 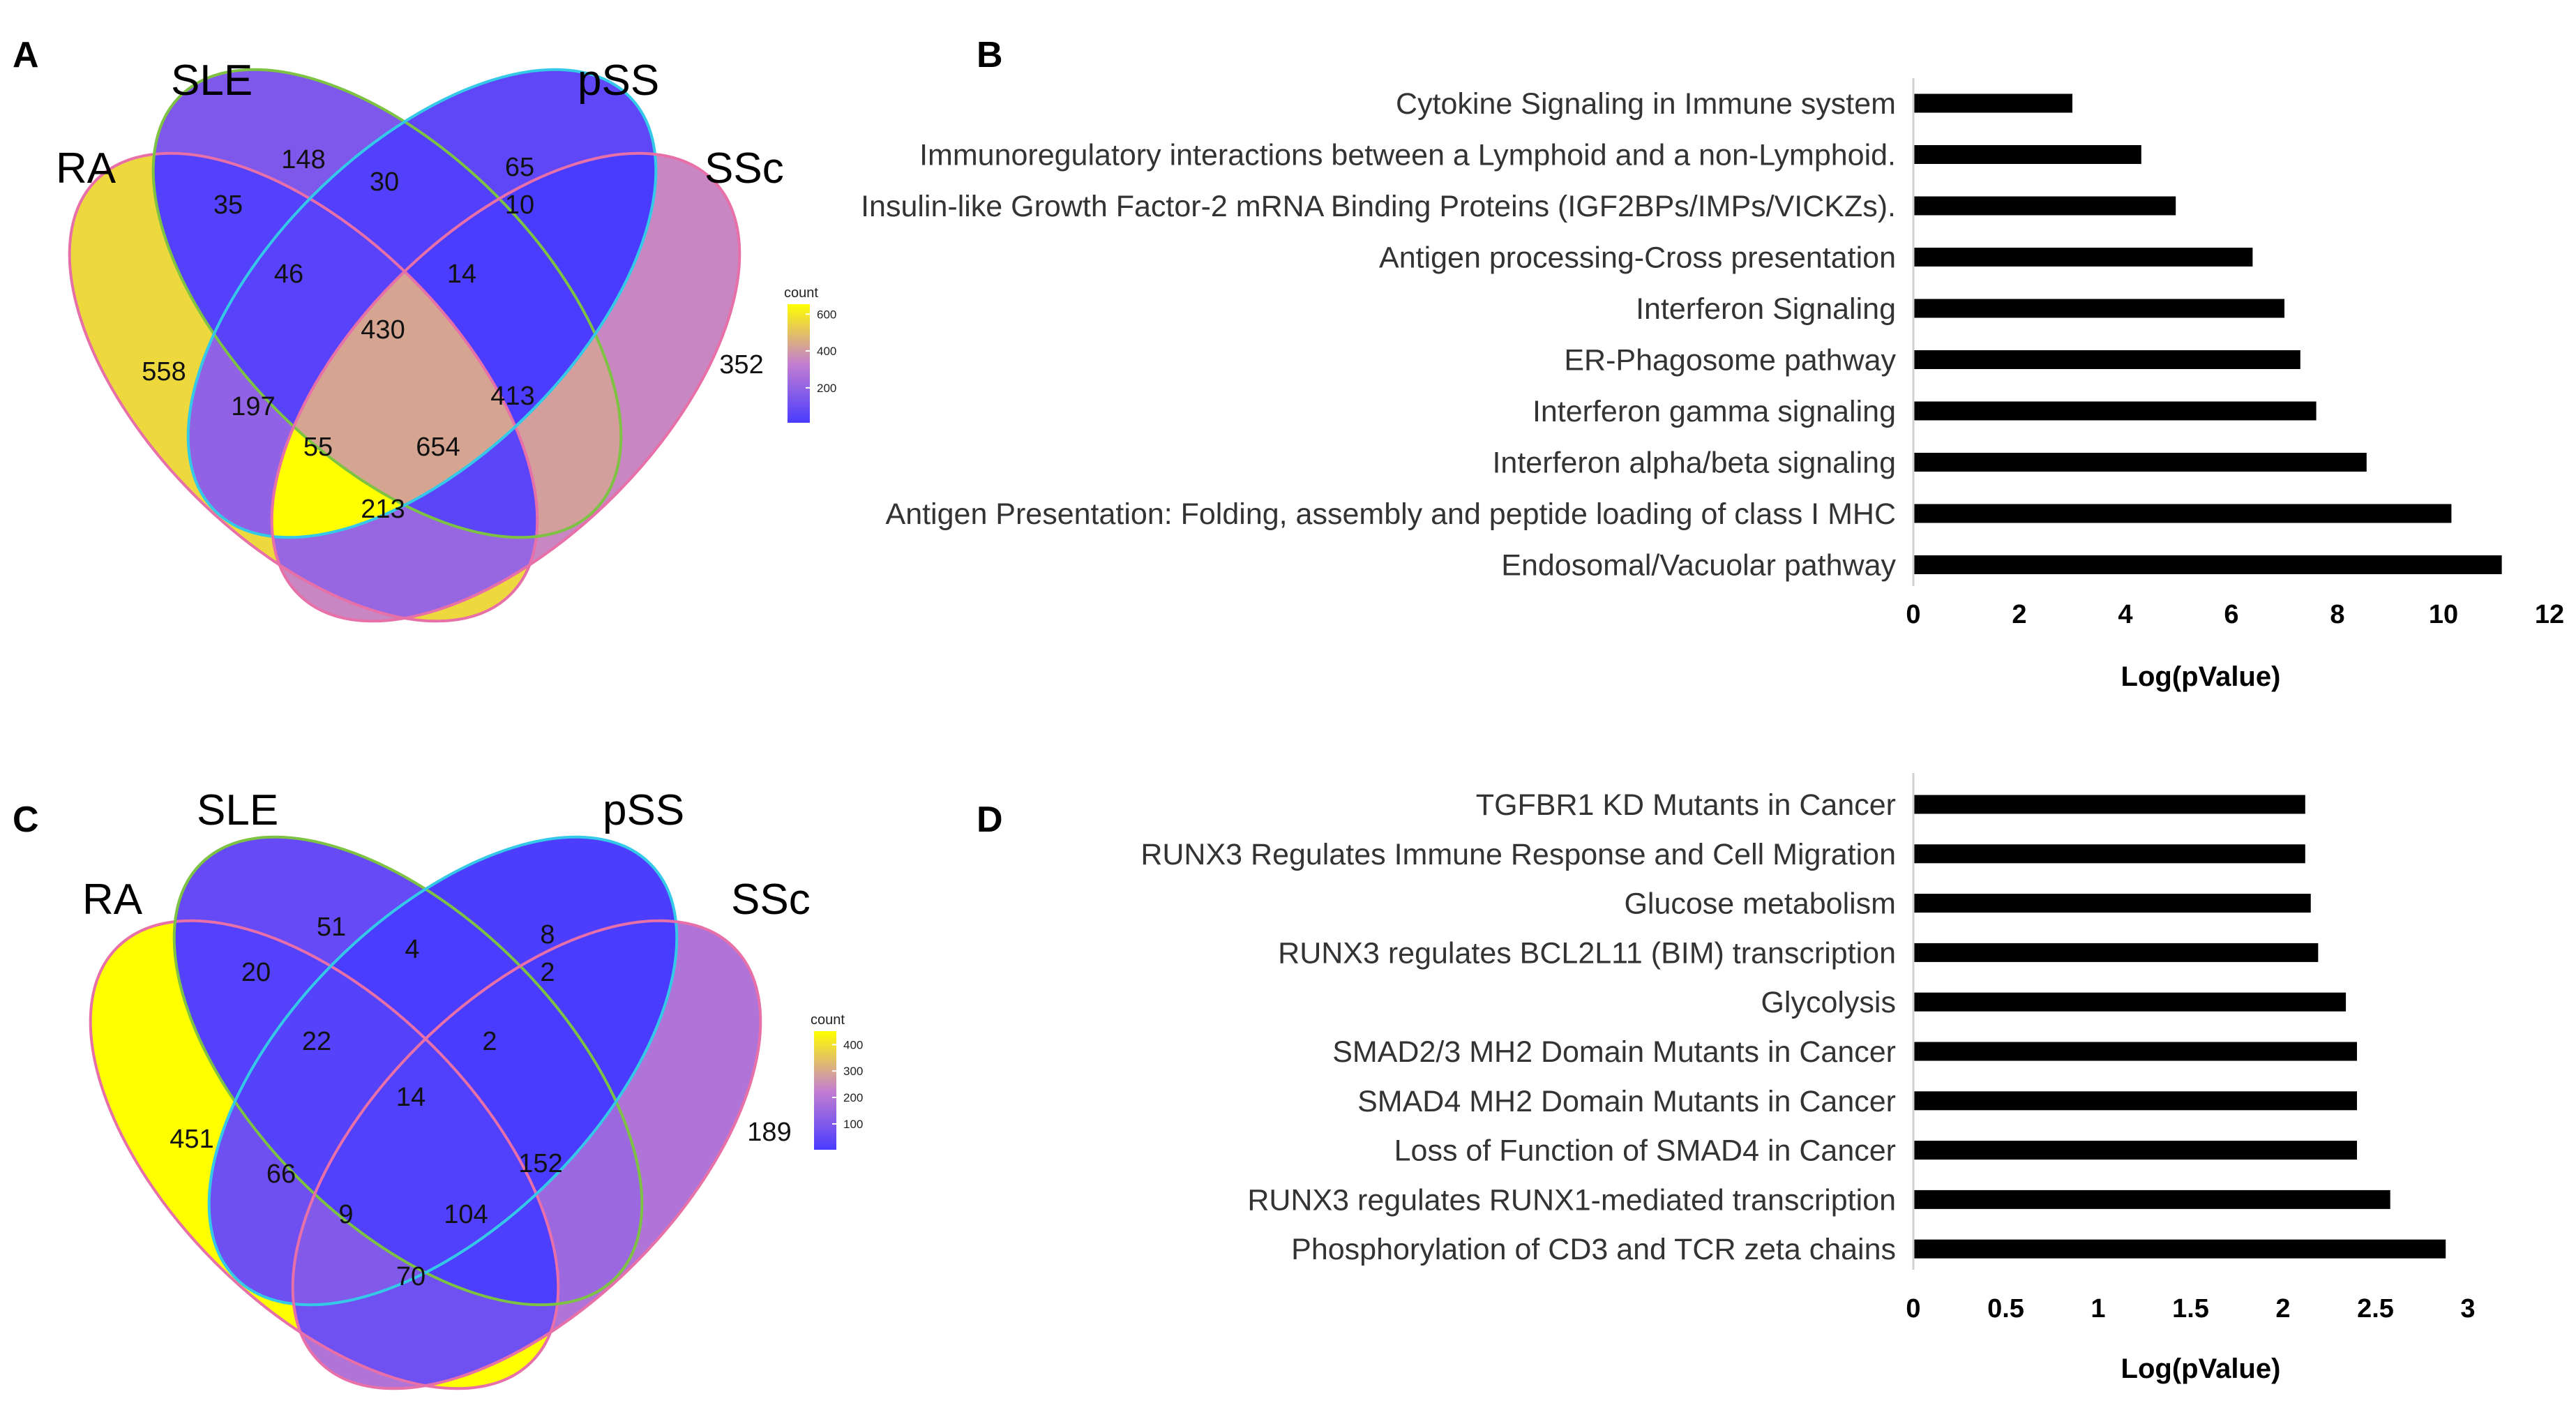 I want to click on venn-a-outline-ssc, so click(x=505, y=387).